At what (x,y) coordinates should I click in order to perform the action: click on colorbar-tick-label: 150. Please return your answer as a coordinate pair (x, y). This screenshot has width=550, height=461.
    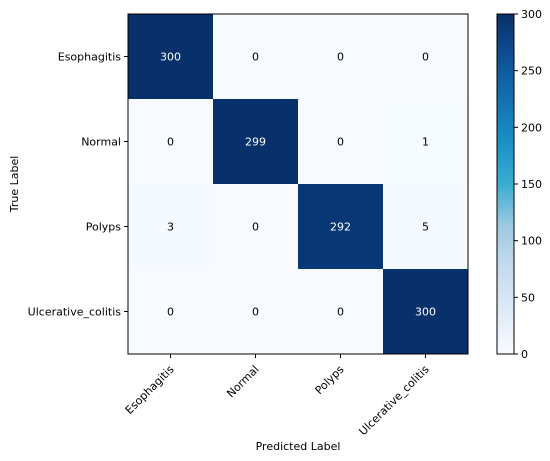
    Looking at the image, I should click on (531, 184).